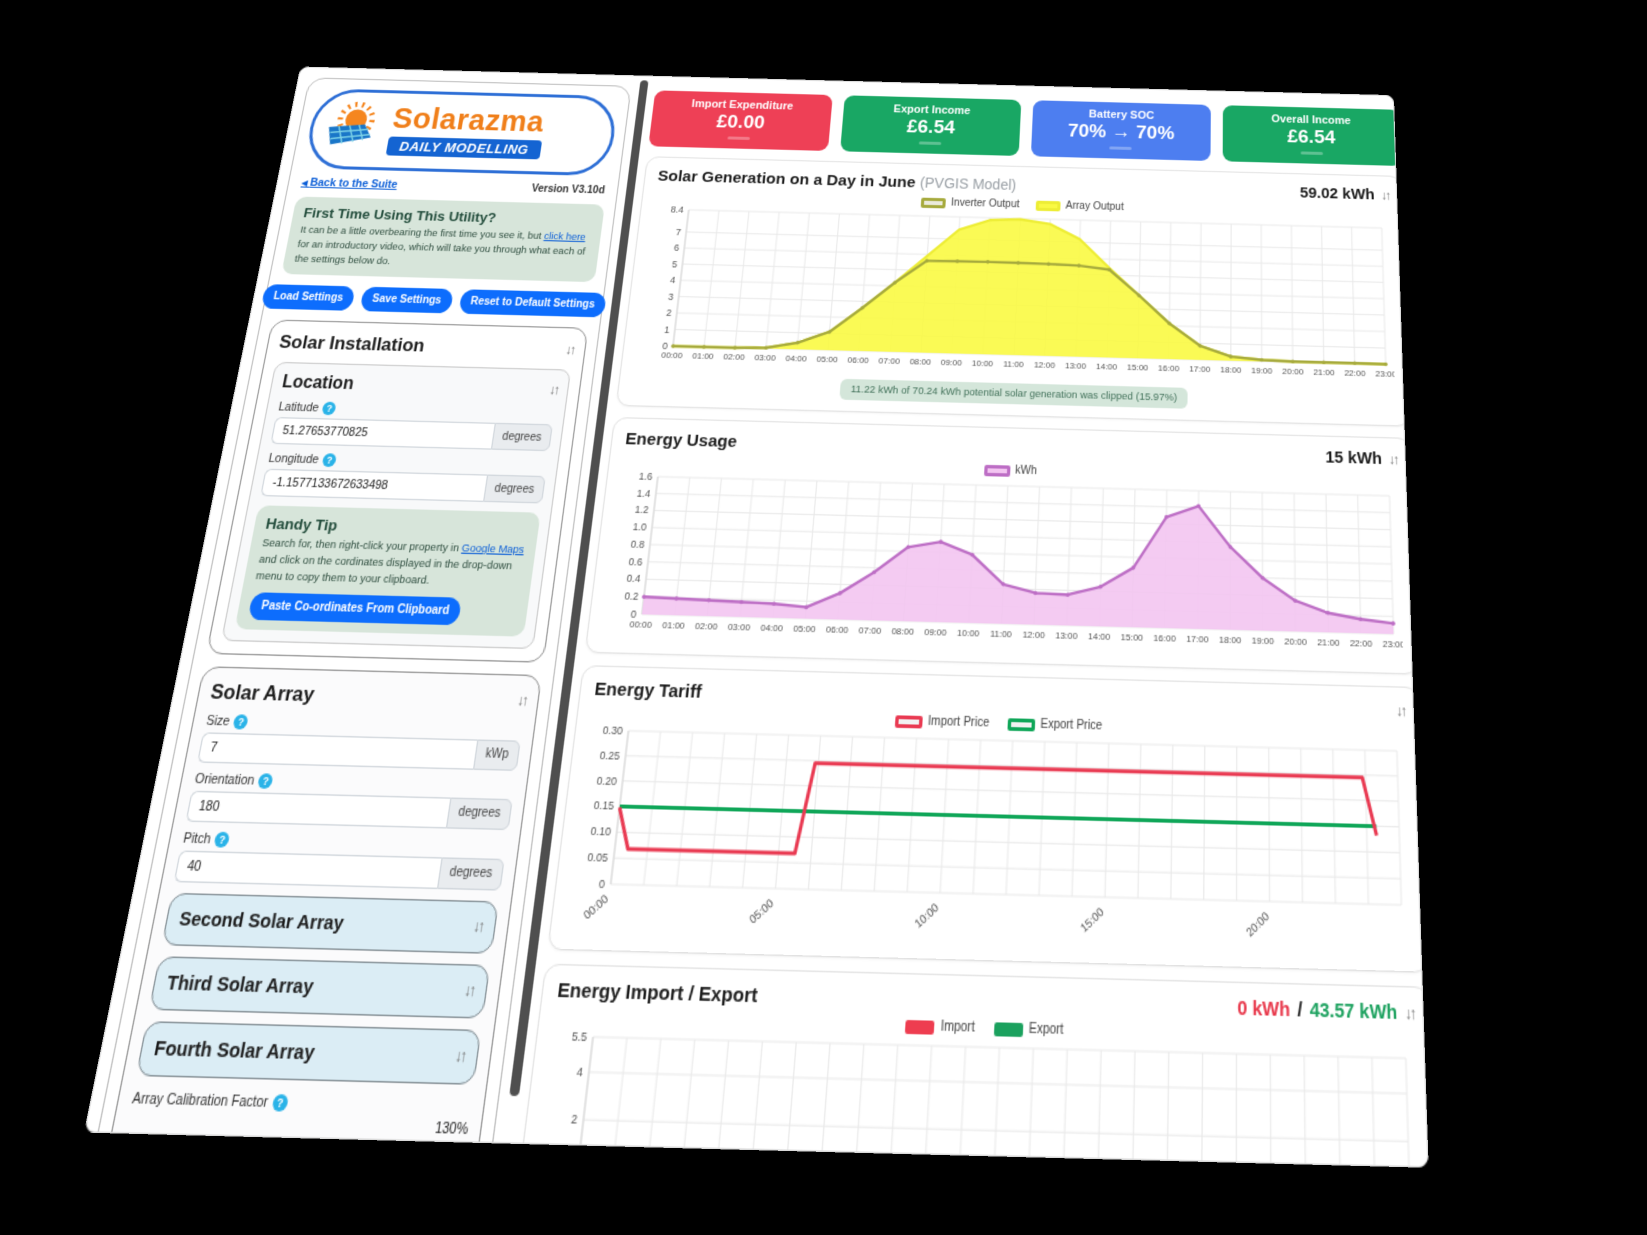 The width and height of the screenshot is (1647, 1235). What do you see at coordinates (942, 723) in the screenshot?
I see `legend-item: Import Price` at bounding box center [942, 723].